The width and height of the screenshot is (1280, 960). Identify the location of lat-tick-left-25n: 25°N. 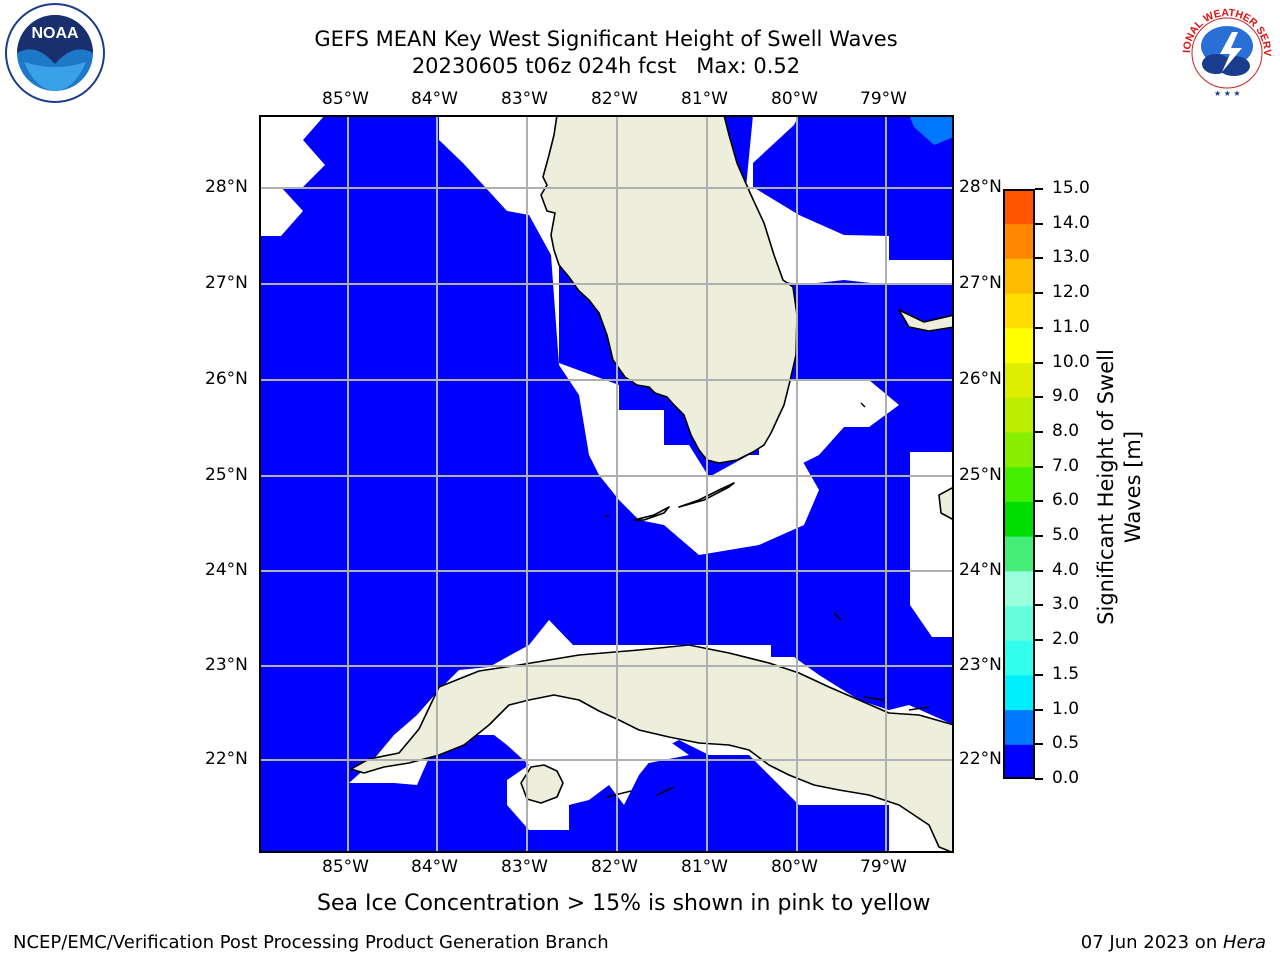
(226, 475).